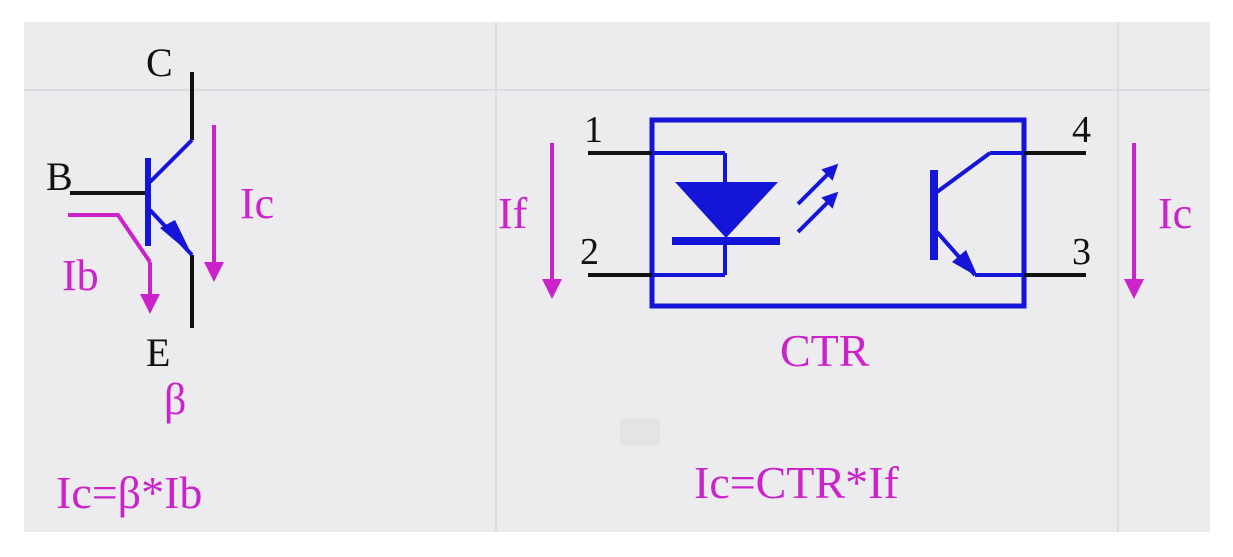 This screenshot has height=557, width=1233. I want to click on package-outline, so click(838, 213).